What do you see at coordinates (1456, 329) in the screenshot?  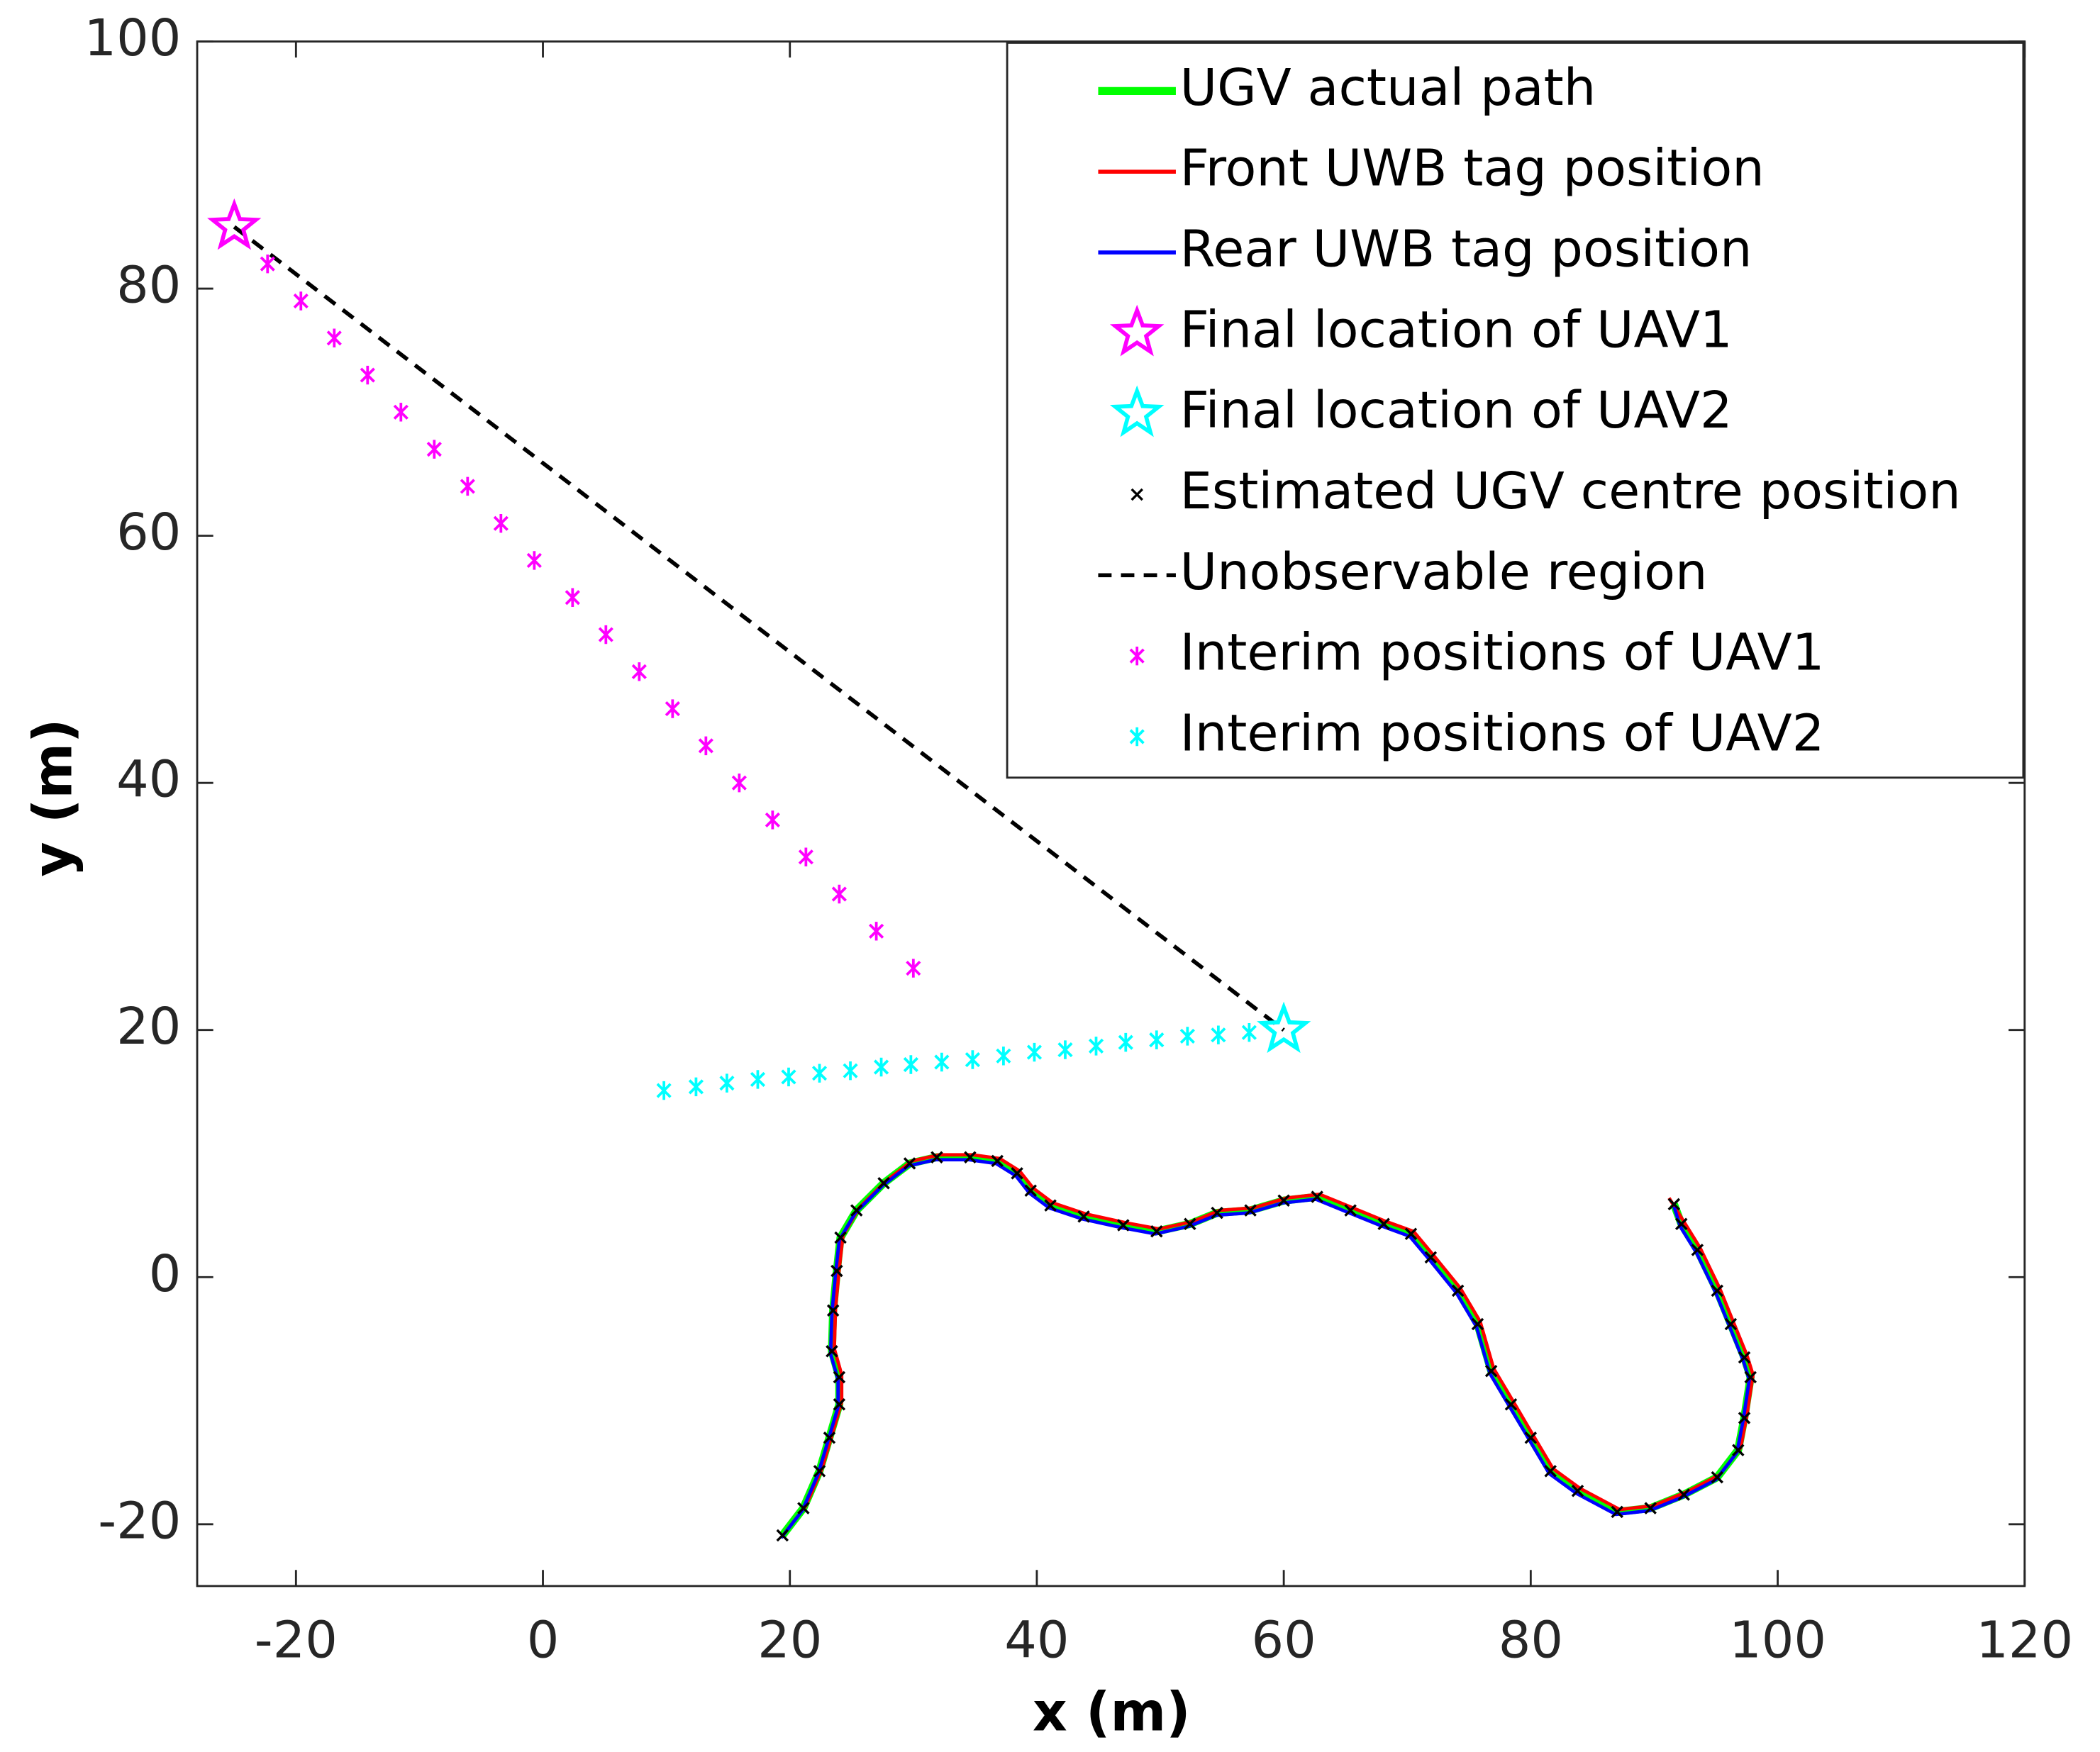 I see `legend-label: Final location of UAV1` at bounding box center [1456, 329].